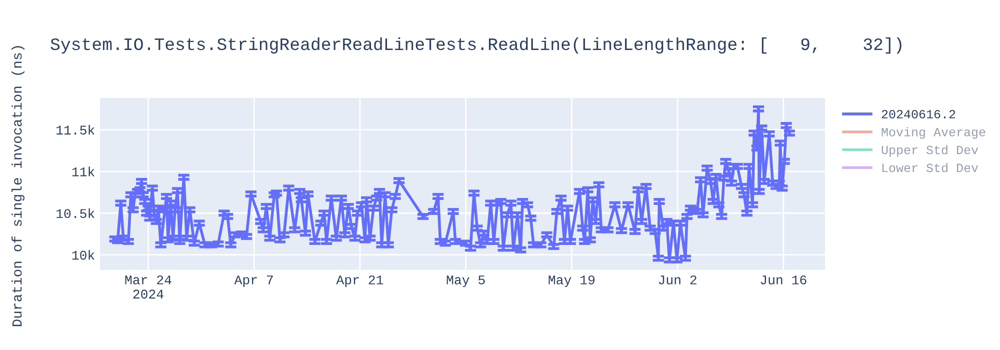 The height and width of the screenshot is (350, 1000). I want to click on x-tick-label: May 19, so click(571, 281).